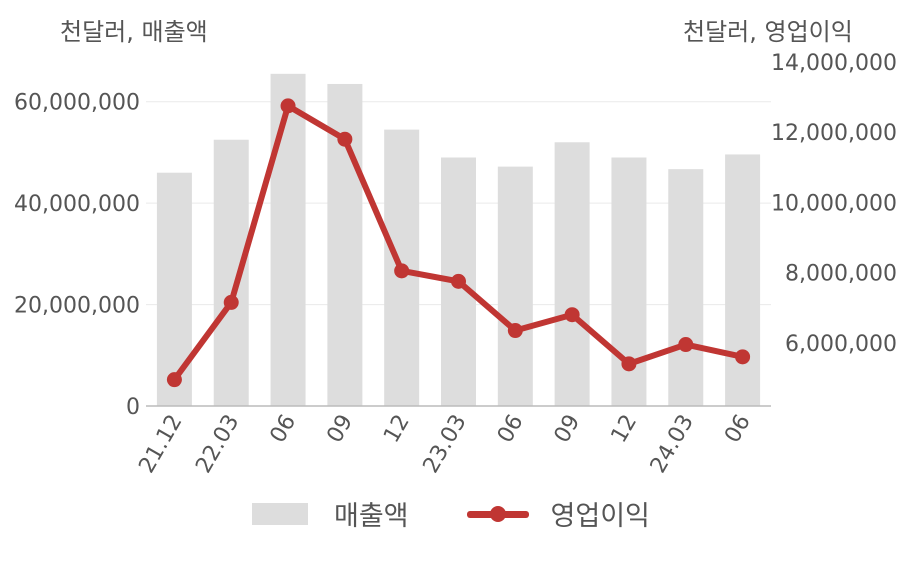  Describe the element at coordinates (280, 513) in the screenshot. I see `legend-bar-swatch` at that location.